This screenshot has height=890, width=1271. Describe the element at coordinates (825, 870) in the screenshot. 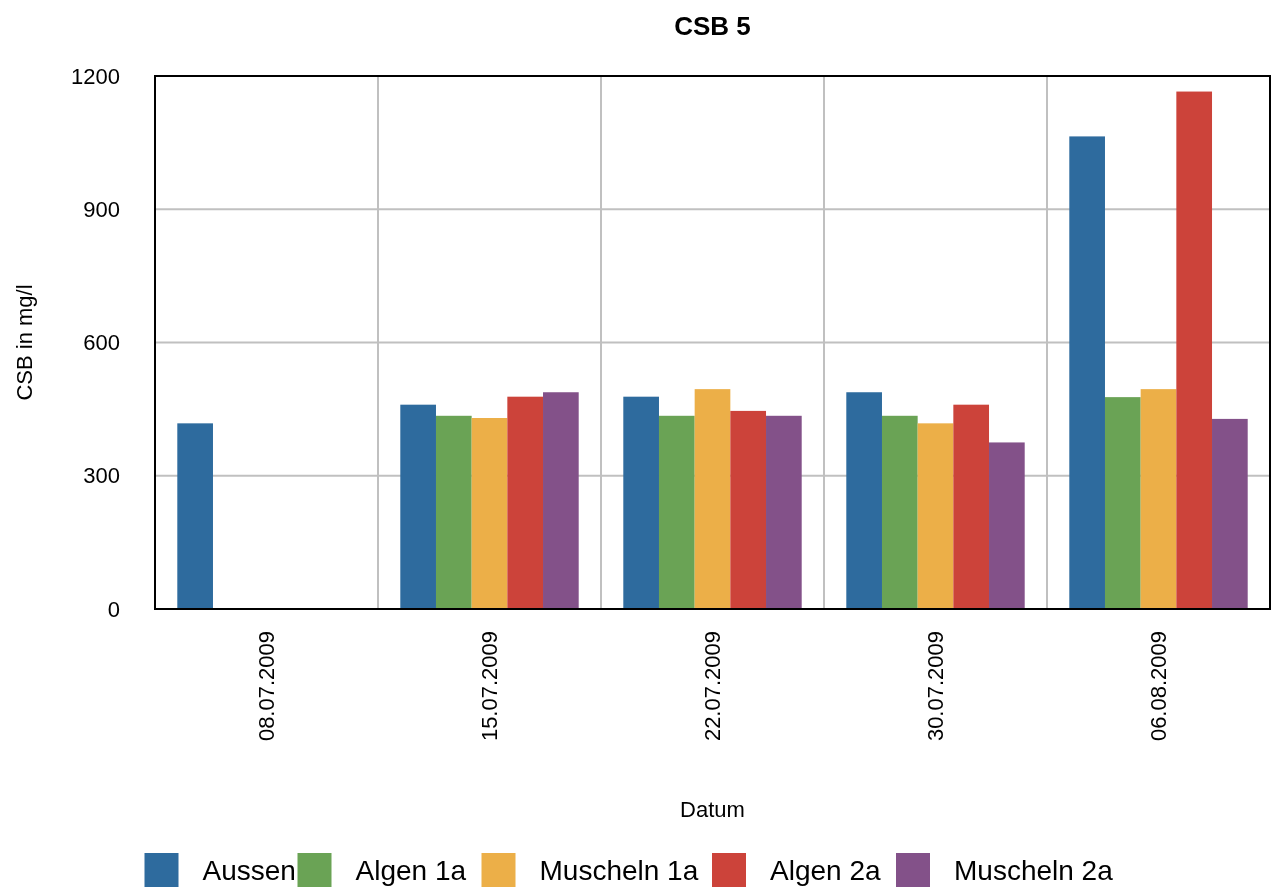

I see `legend-label: Algen 2a` at that location.